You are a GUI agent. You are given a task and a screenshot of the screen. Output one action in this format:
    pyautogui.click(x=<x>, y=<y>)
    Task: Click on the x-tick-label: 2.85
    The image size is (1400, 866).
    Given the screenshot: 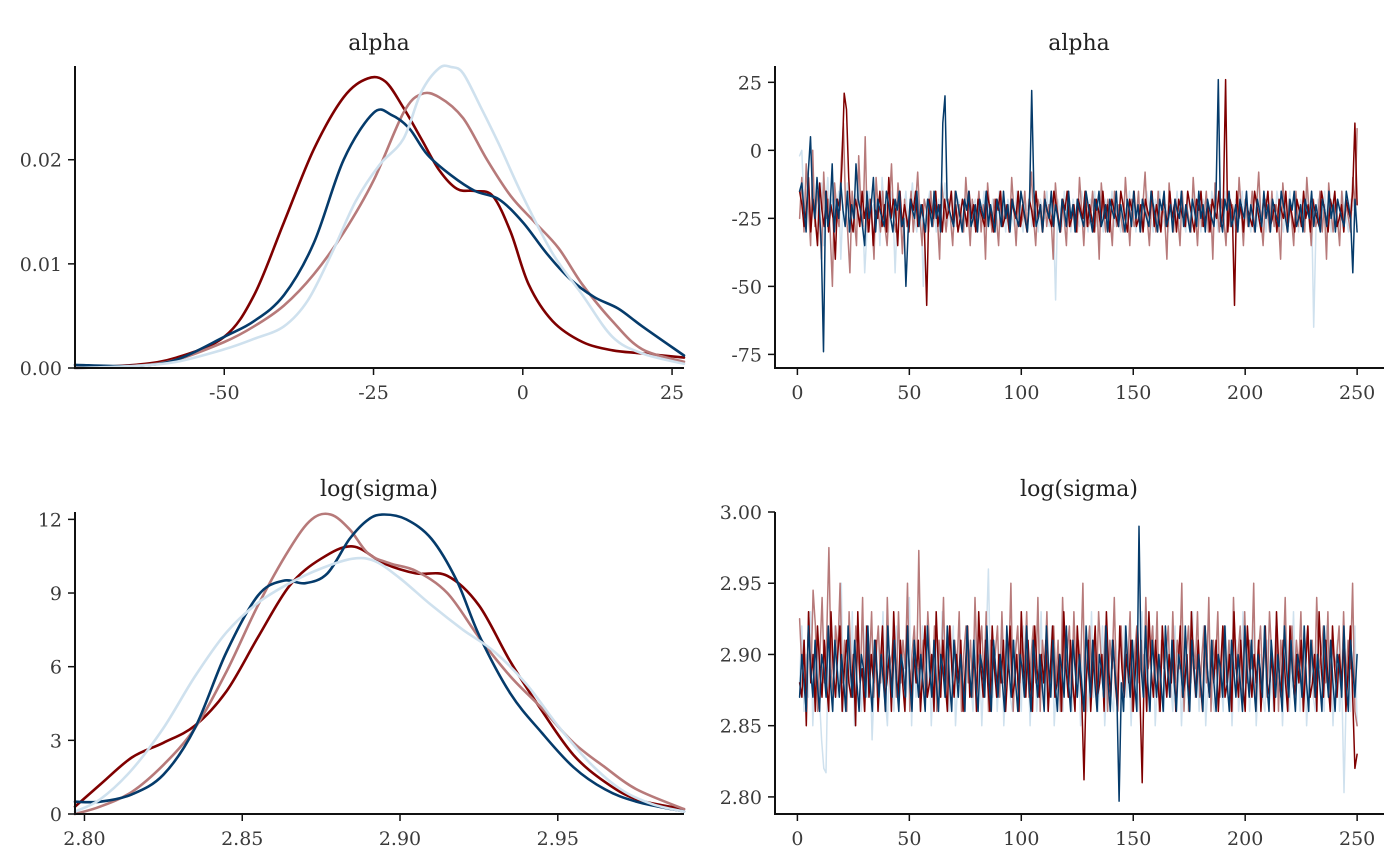 What is the action you would take?
    pyautogui.click(x=242, y=839)
    